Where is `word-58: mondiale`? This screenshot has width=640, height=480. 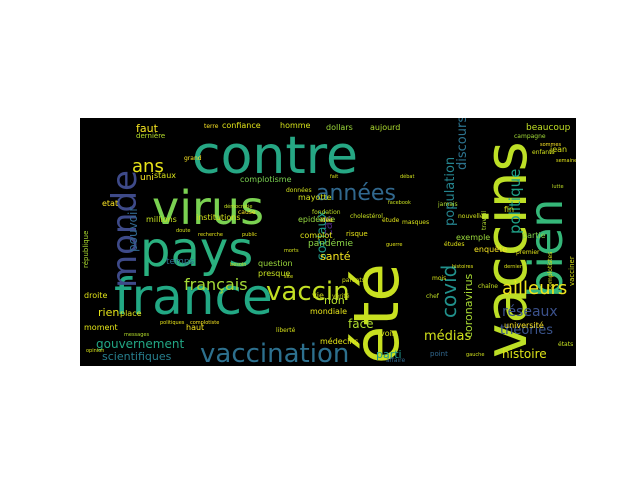 word-58: mondiale is located at coordinates (328, 311).